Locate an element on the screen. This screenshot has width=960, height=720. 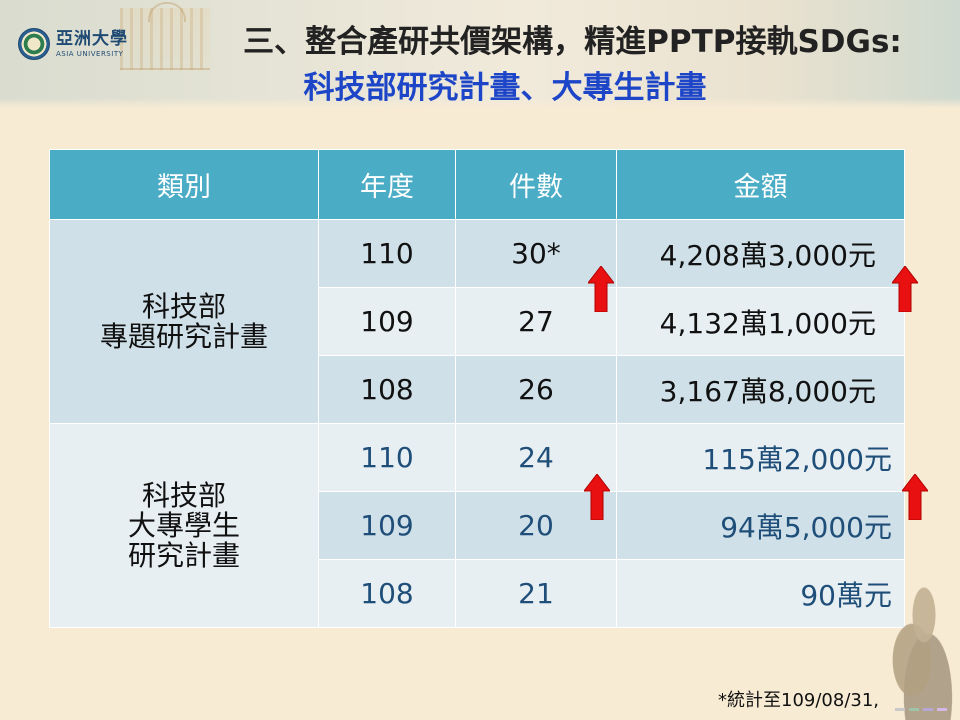
category-line: 研究計畫 is located at coordinates (183, 555).